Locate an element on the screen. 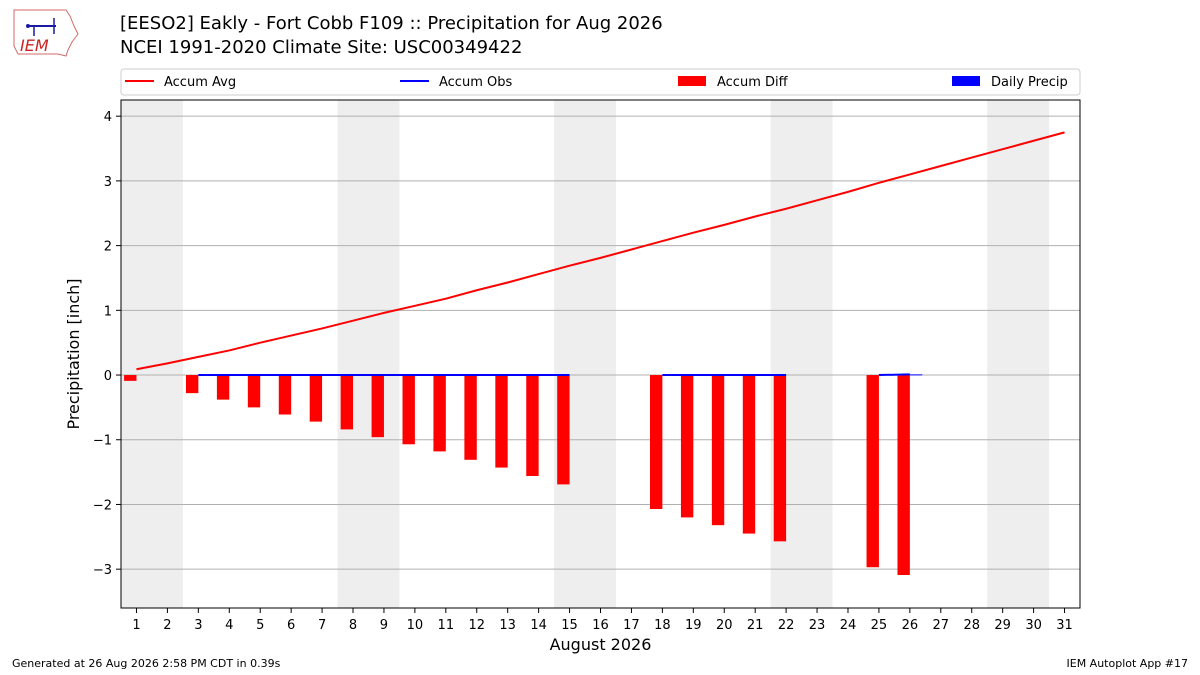 The image size is (1200, 675). y-tick-label: 1 is located at coordinates (108, 311).